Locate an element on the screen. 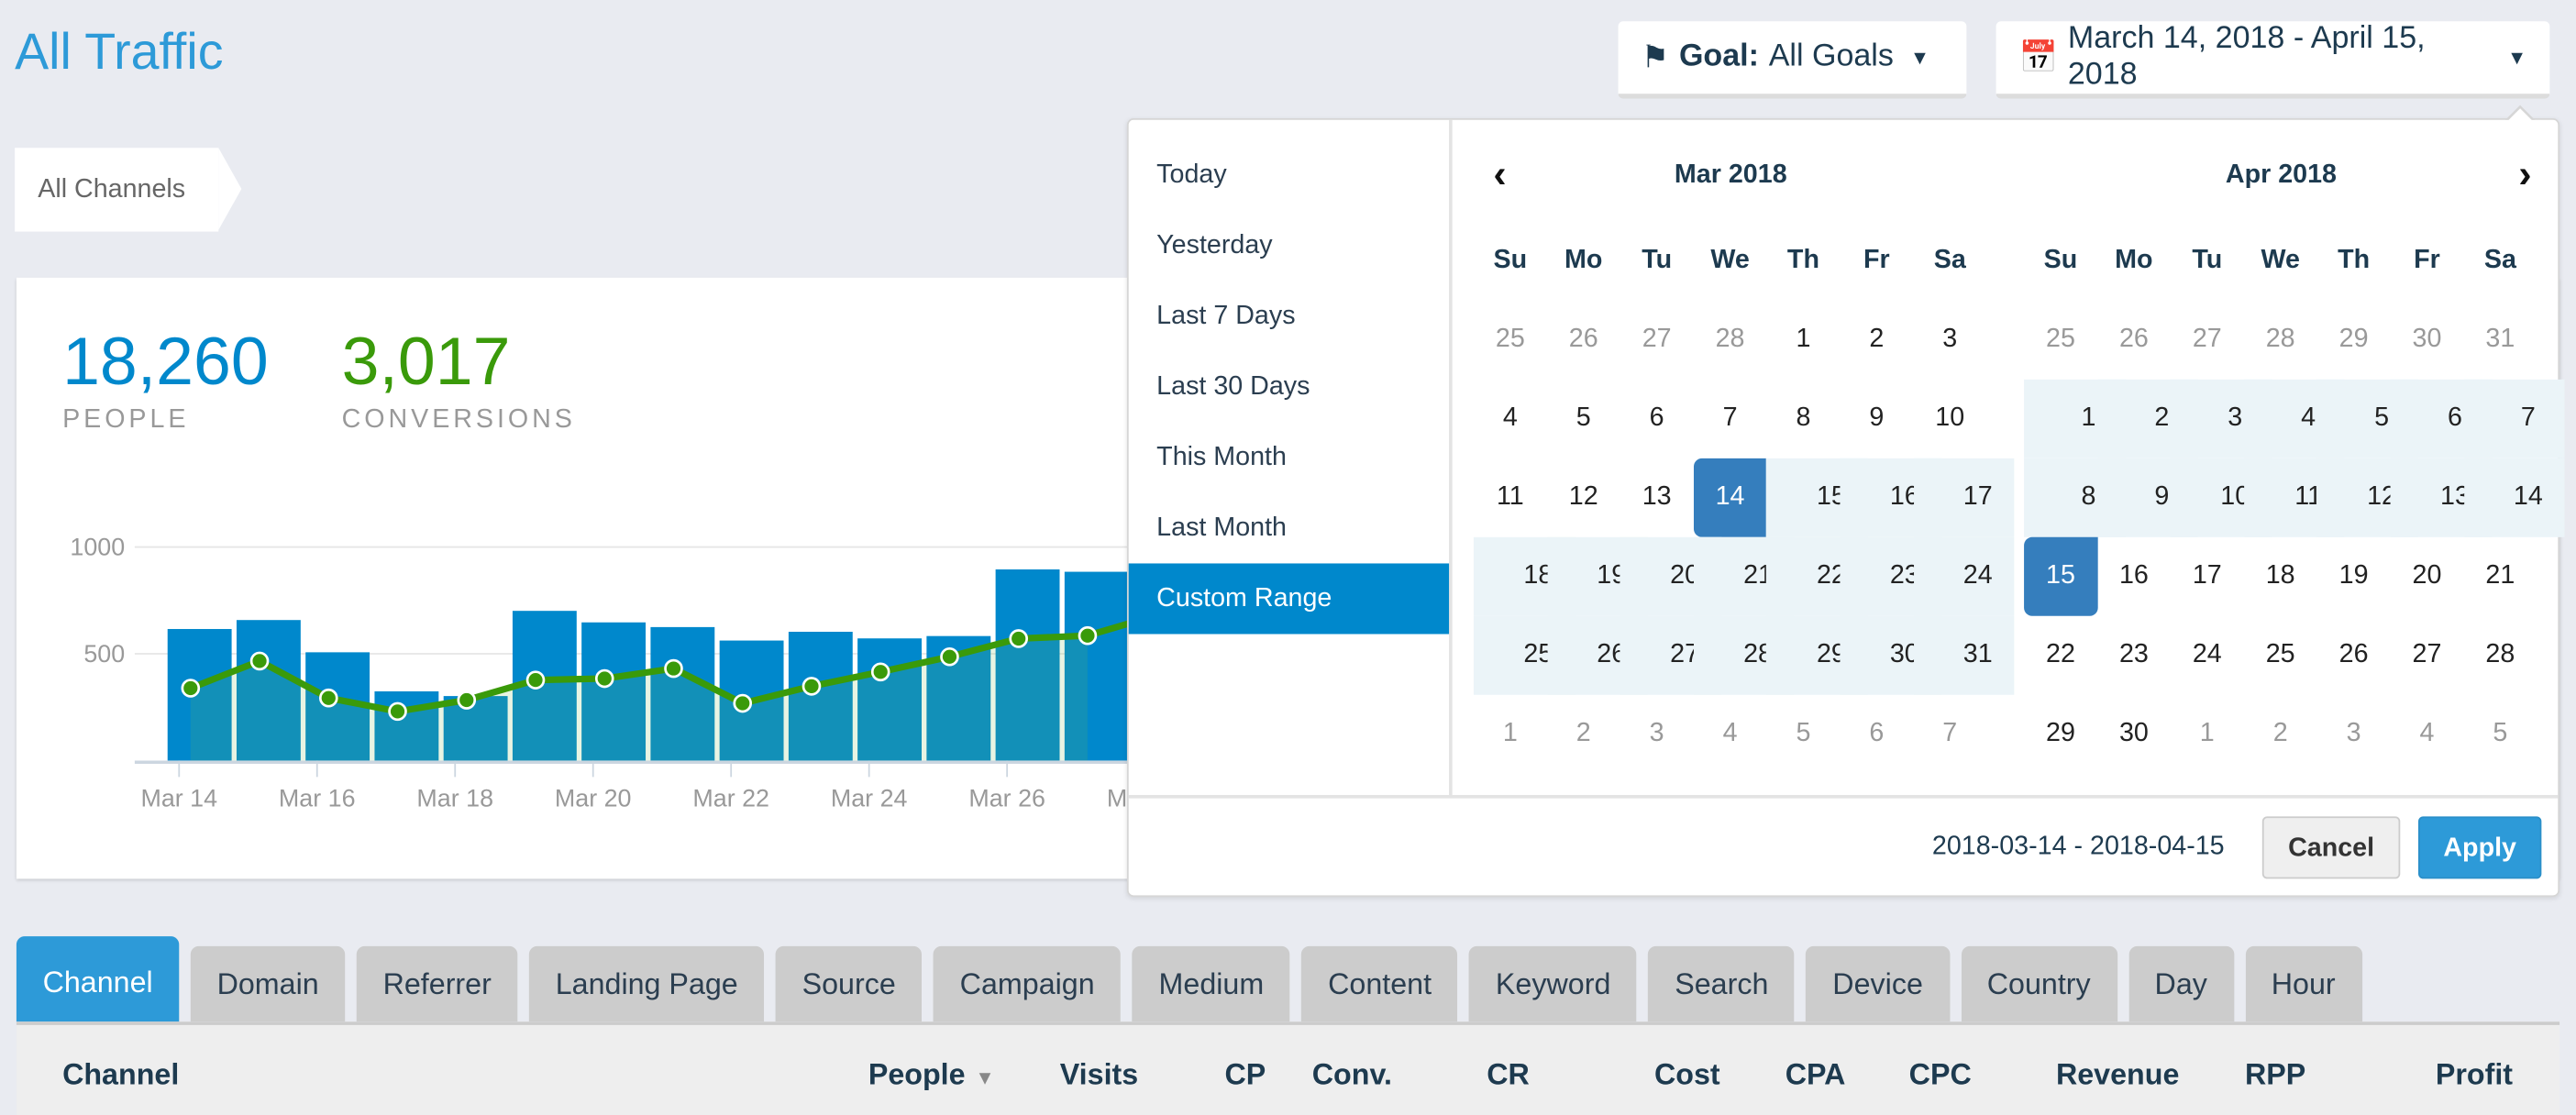 This screenshot has height=1115, width=2576. range-yesterday: Yesterday is located at coordinates (1214, 245).